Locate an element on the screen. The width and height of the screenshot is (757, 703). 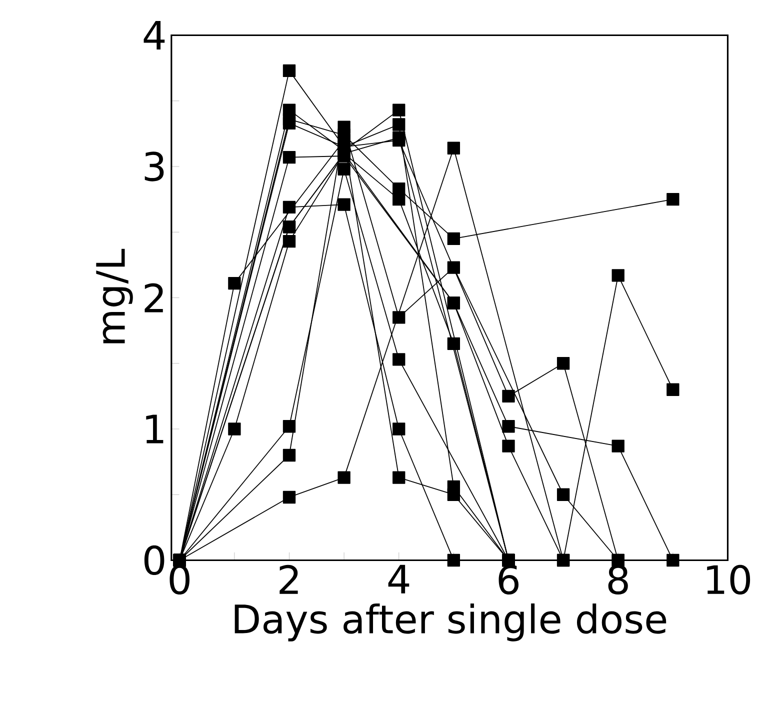
x-tick-label: 10 is located at coordinates (728, 579).